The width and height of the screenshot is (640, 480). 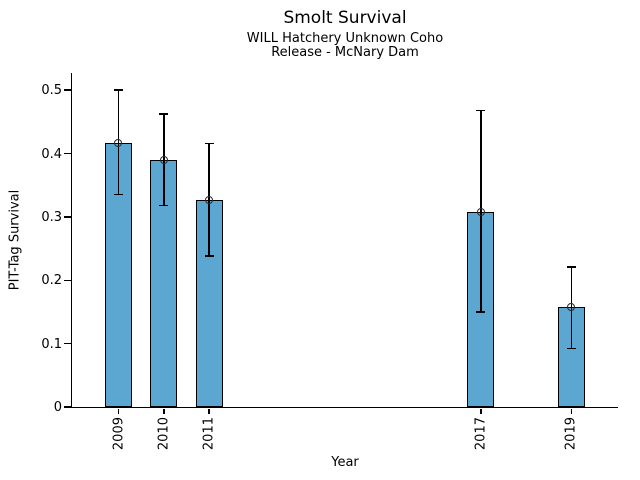 What do you see at coordinates (119, 434) in the screenshot?
I see `x-tick-label: 2009` at bounding box center [119, 434].